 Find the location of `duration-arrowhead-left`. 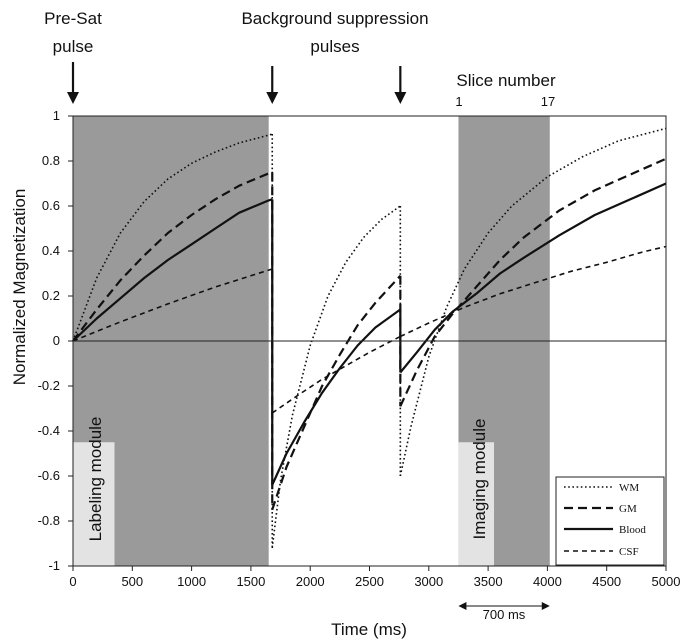

duration-arrowhead-left is located at coordinates (462, 606).